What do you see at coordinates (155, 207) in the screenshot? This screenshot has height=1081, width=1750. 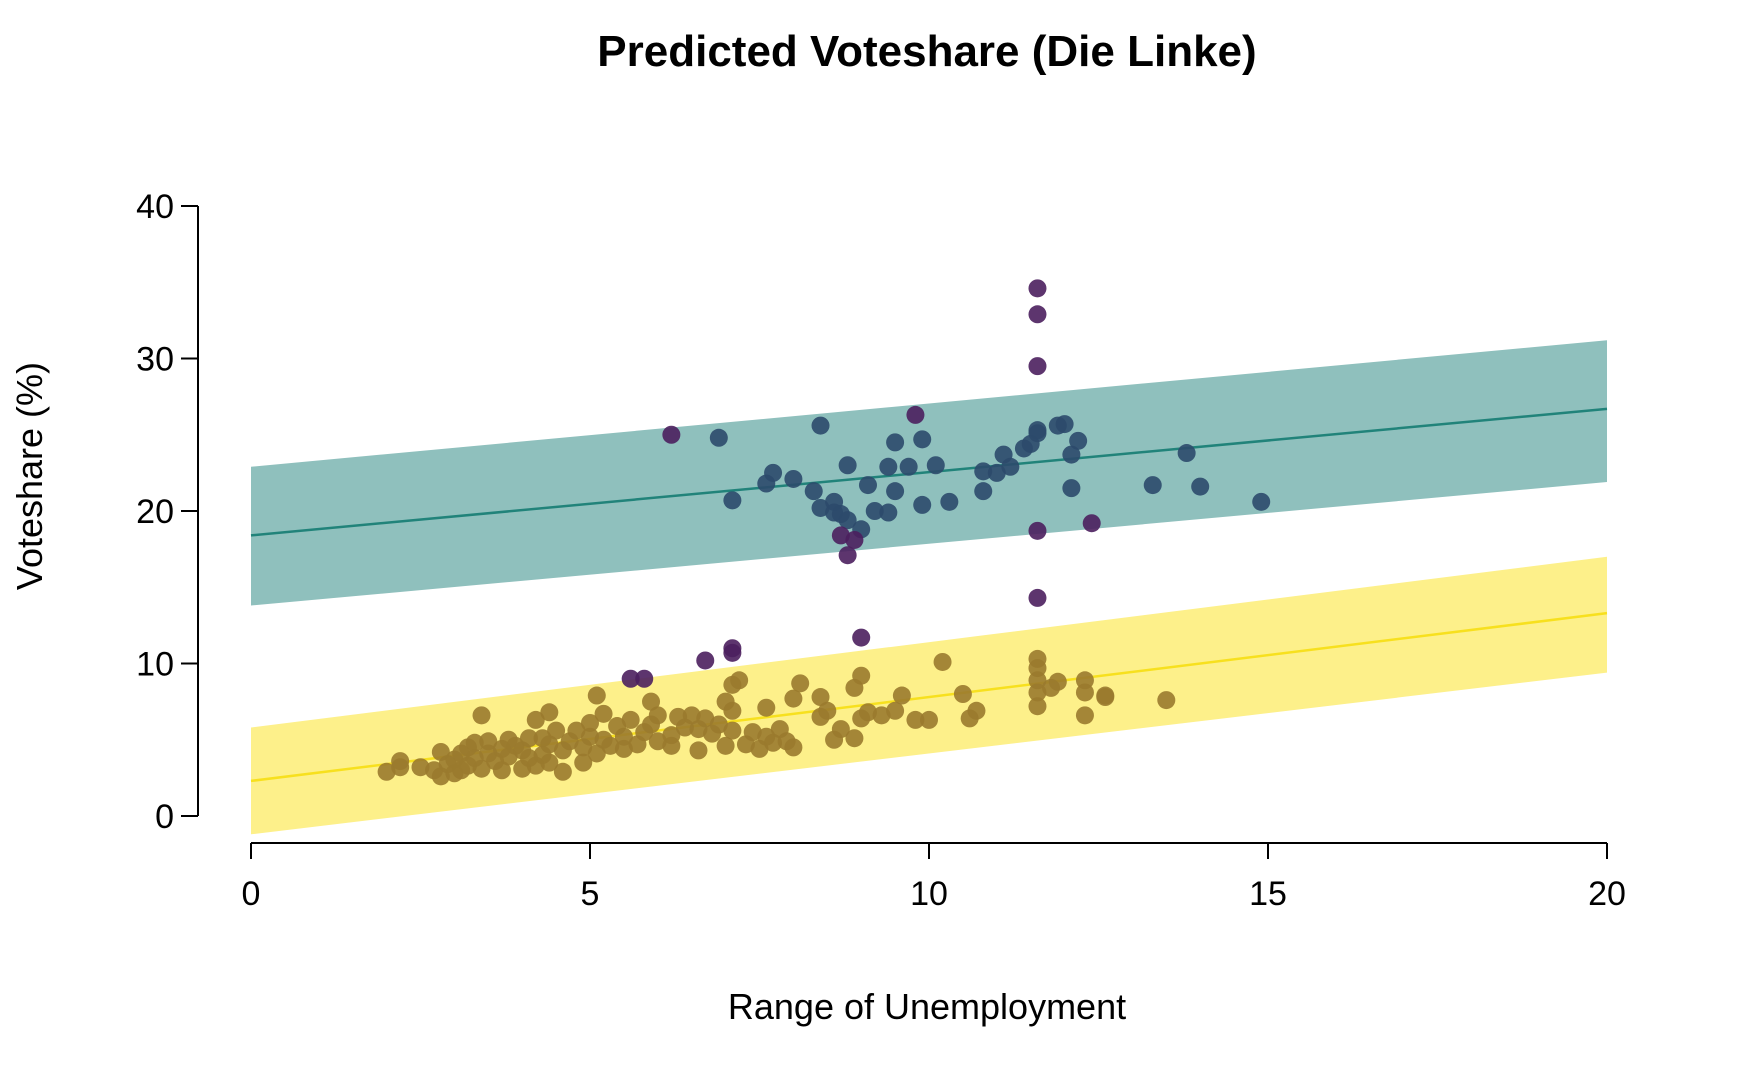 I see `y-tick-label: 40` at bounding box center [155, 207].